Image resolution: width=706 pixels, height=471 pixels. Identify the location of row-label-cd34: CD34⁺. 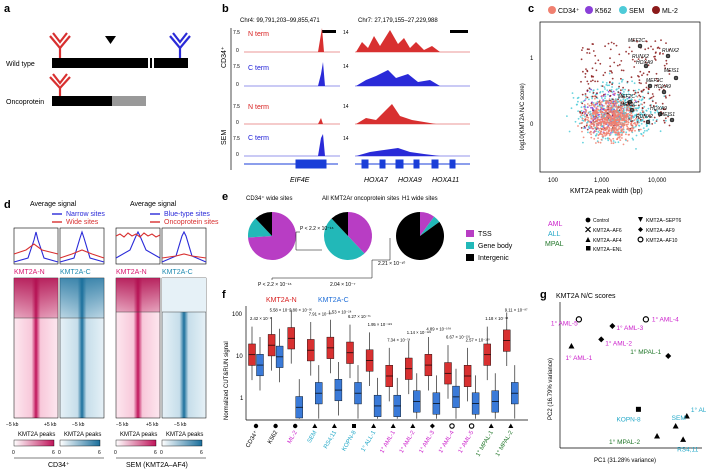
(224, 57).